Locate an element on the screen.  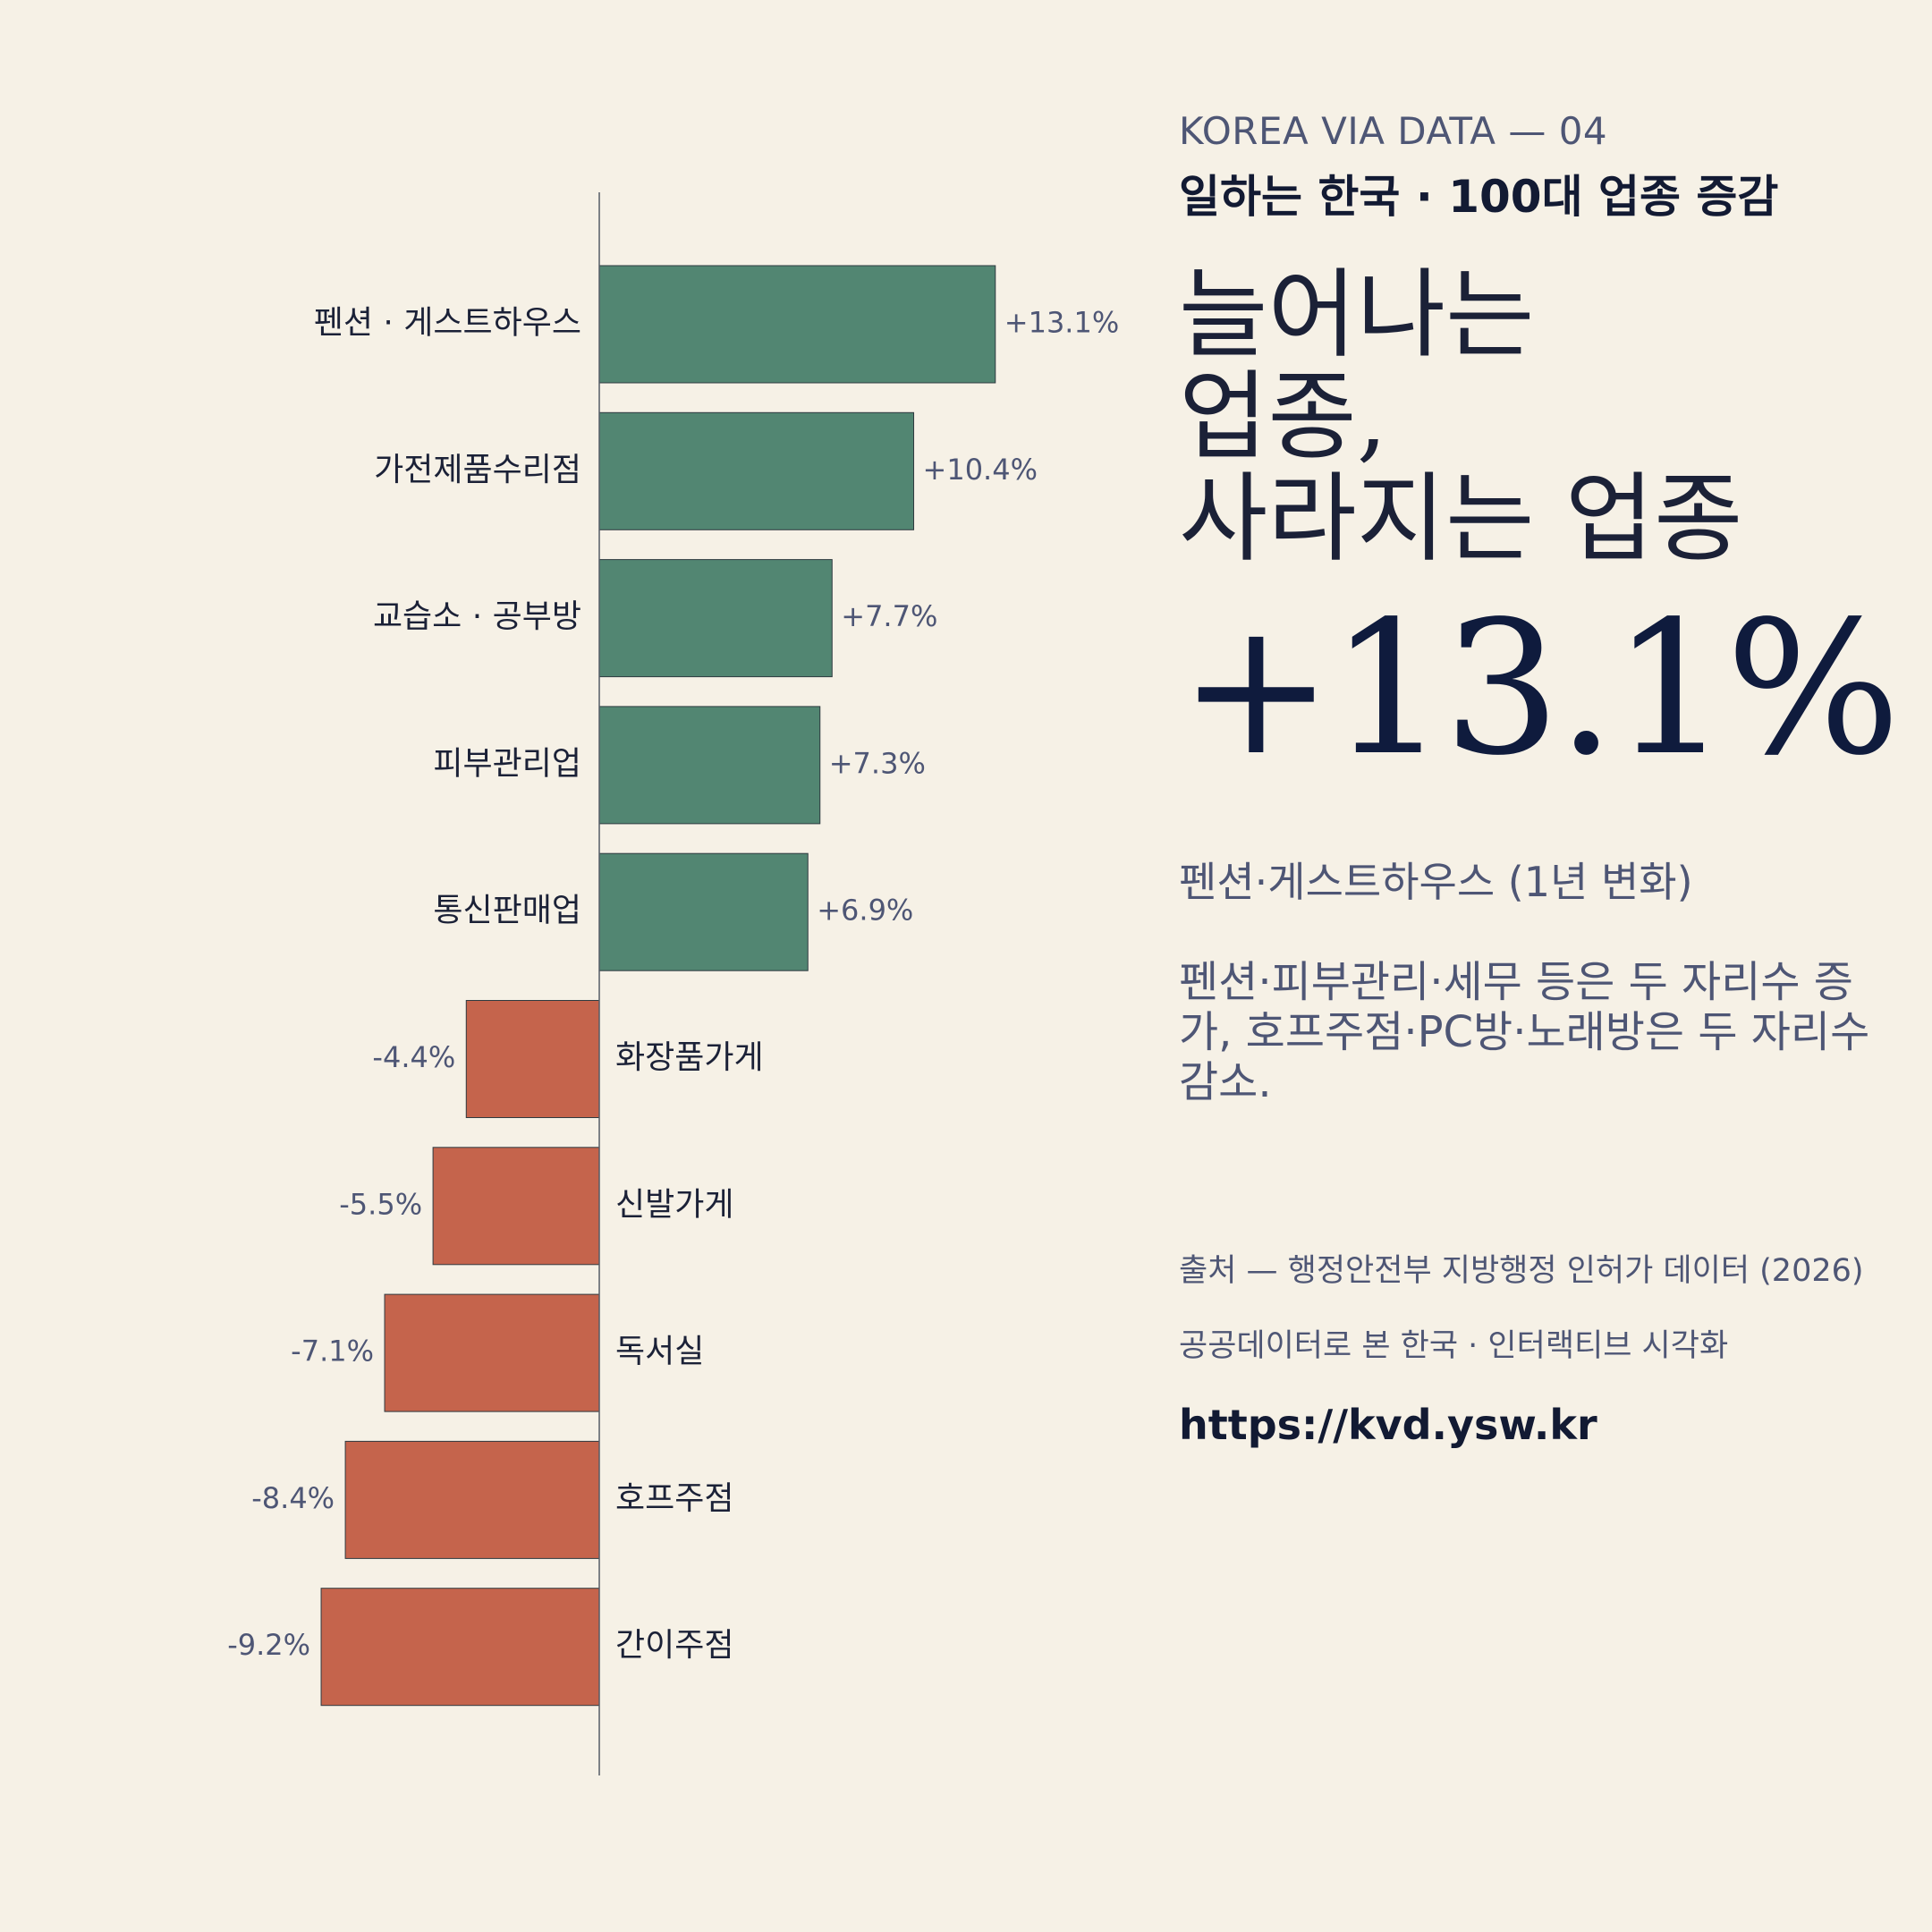
value-label: -4.4% is located at coordinates (413, 1057).